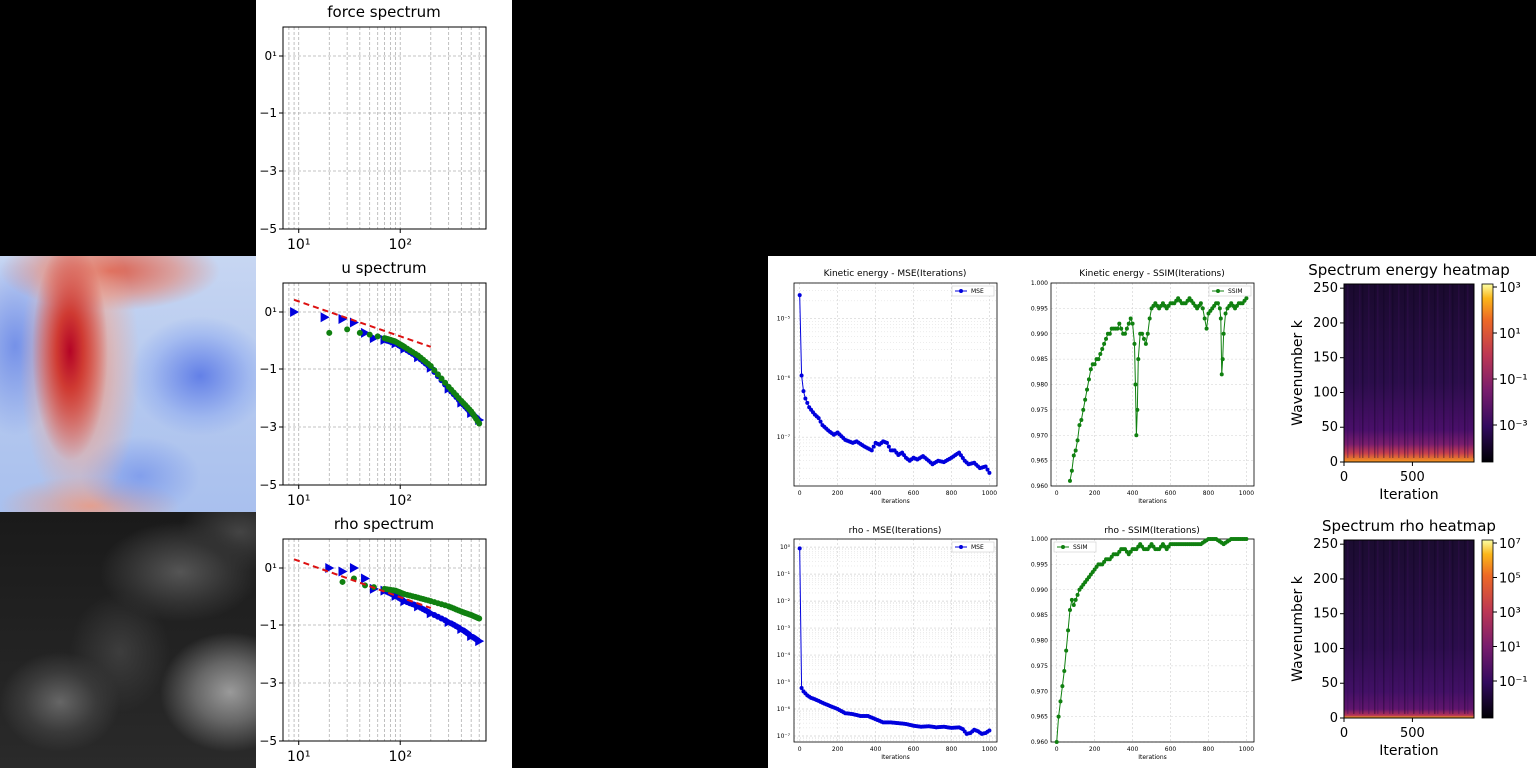 This screenshot has width=1536, height=768. What do you see at coordinates (1510, 613) in the screenshot?
I see `colorbar-tick-label: 10³` at bounding box center [1510, 613].